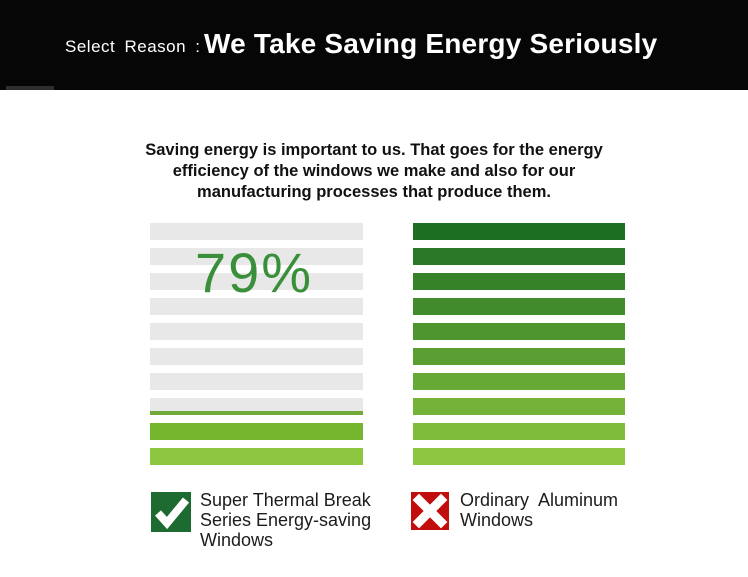  I want to click on checkmark-icon, so click(171, 512).